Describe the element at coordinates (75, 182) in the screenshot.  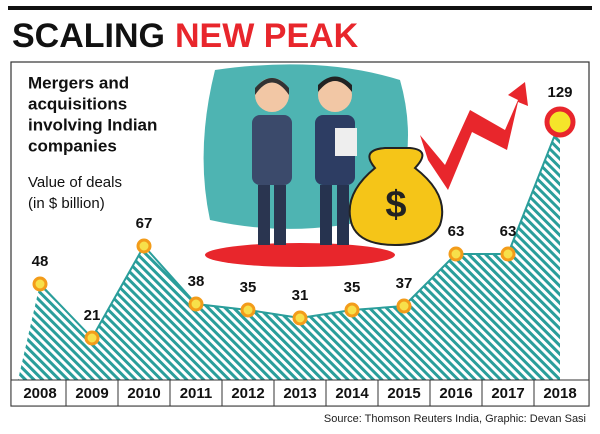
I see `y-label-line: Value of deals` at that location.